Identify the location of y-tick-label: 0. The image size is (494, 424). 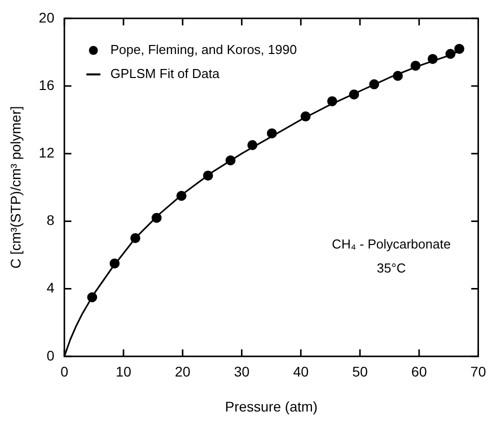
(50, 355).